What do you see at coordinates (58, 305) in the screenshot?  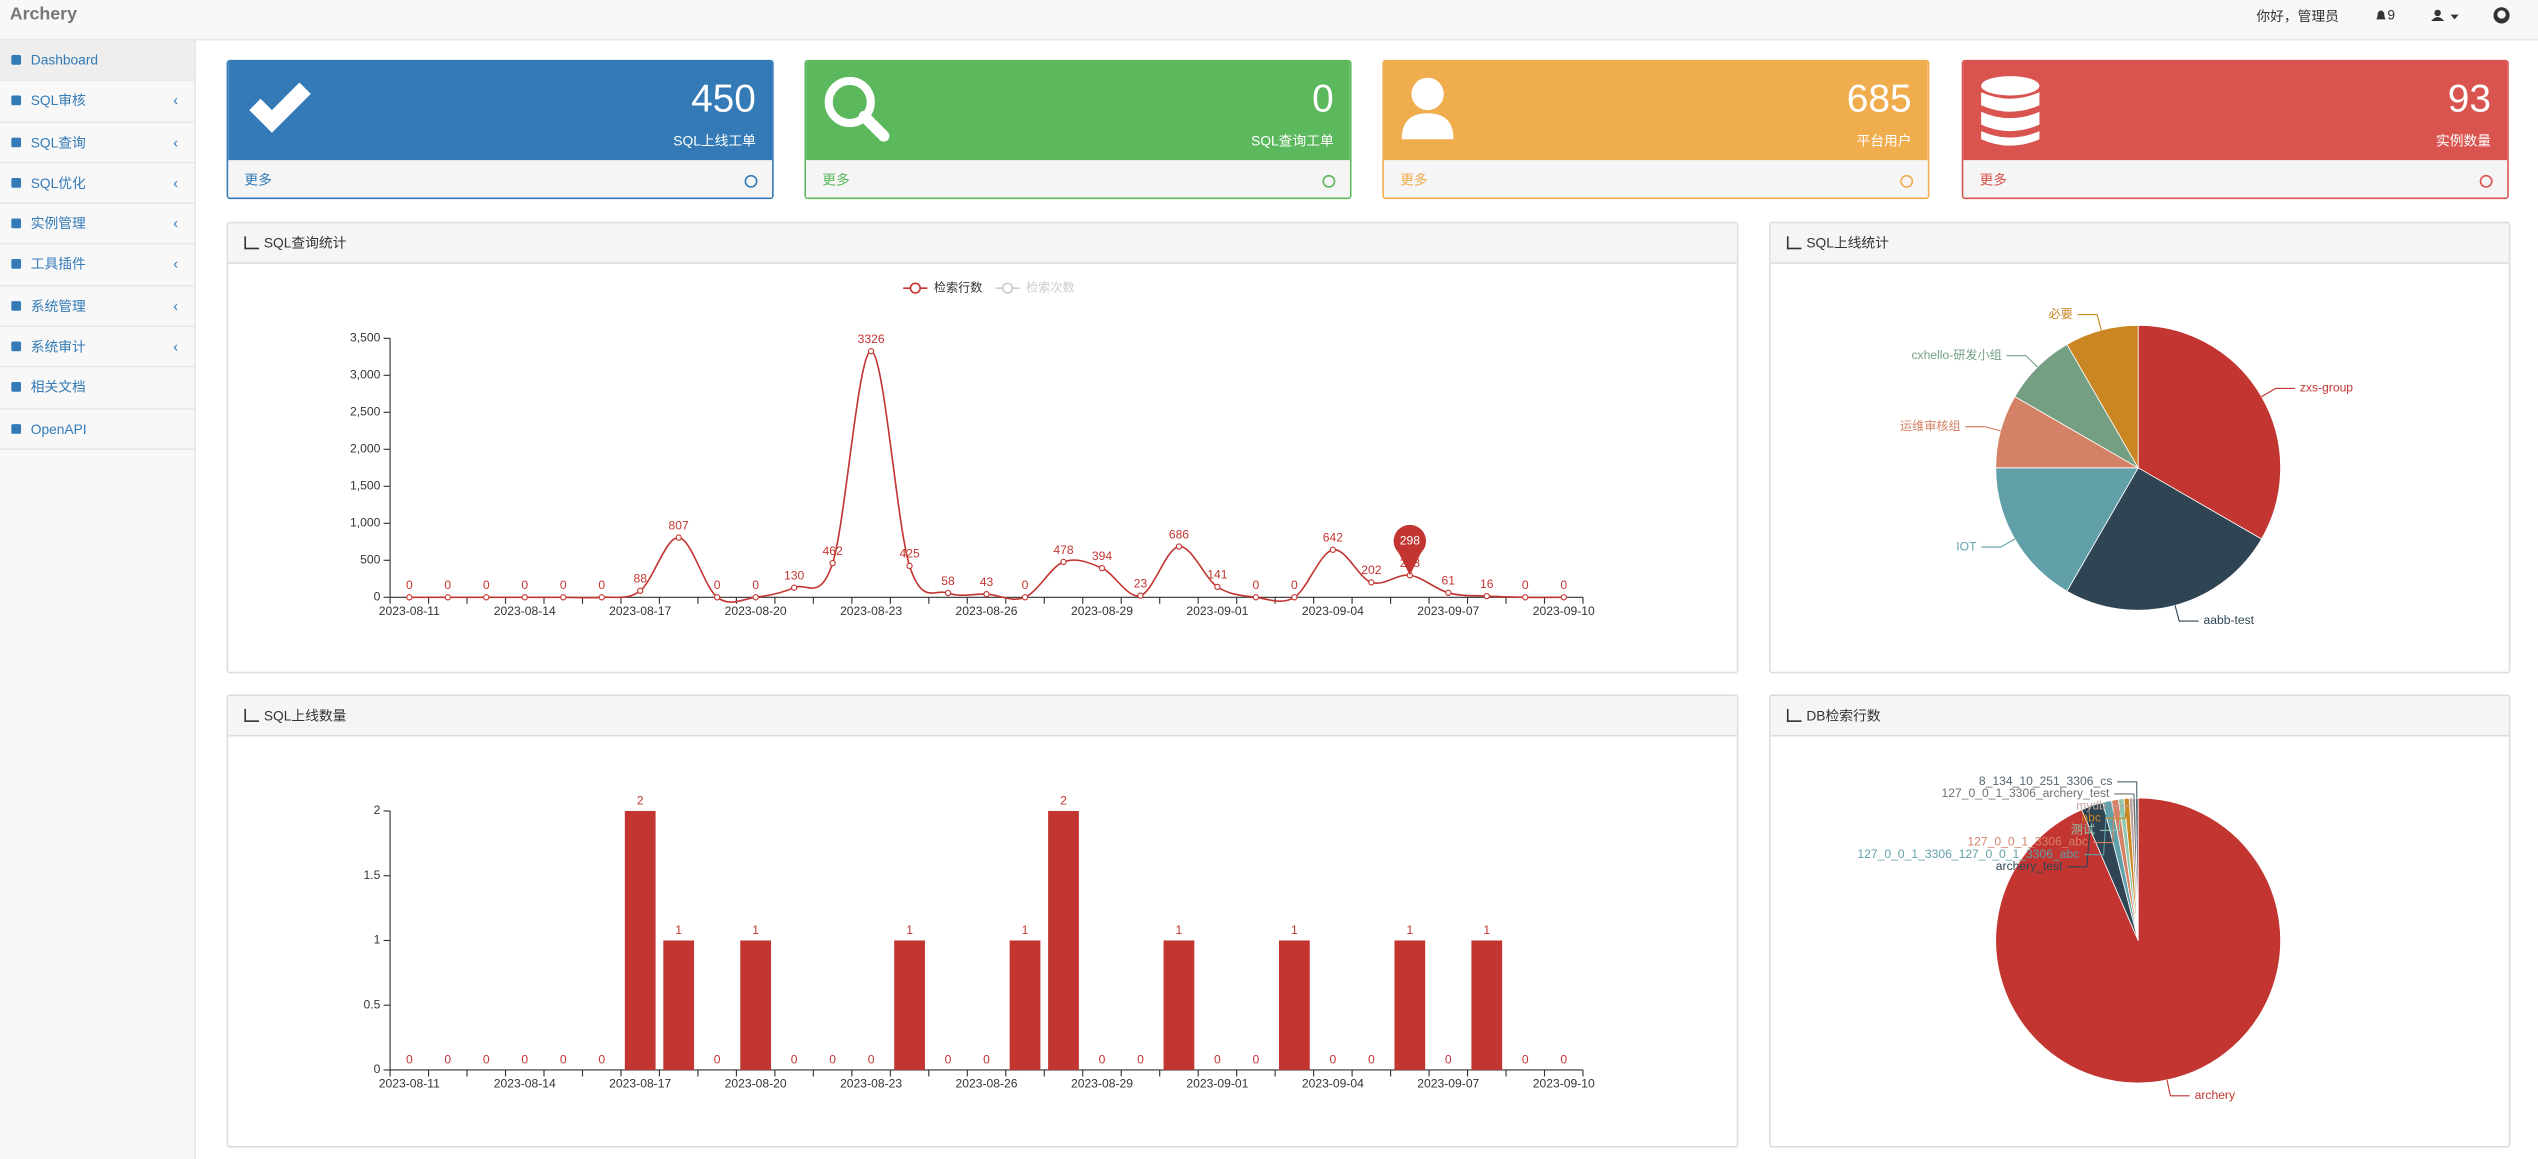 I see `menu-label: 系统管理` at bounding box center [58, 305].